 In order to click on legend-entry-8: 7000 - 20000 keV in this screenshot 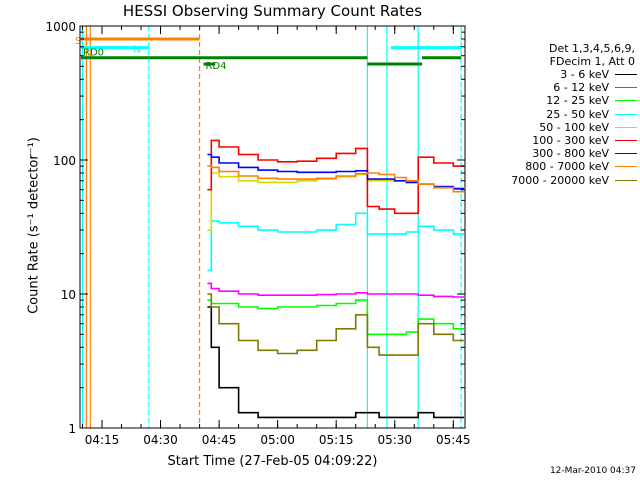, I will do `click(559, 180)`.